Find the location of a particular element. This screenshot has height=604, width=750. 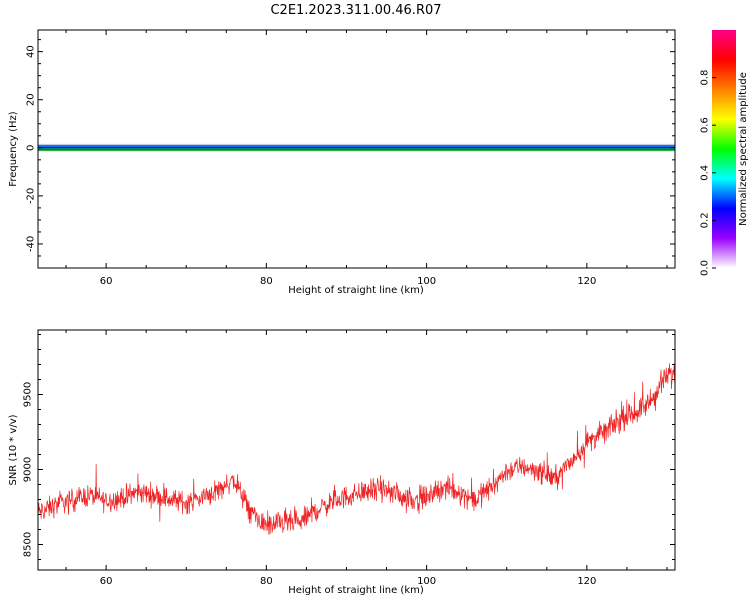

y-tick-label: 0 is located at coordinates (31, 148).